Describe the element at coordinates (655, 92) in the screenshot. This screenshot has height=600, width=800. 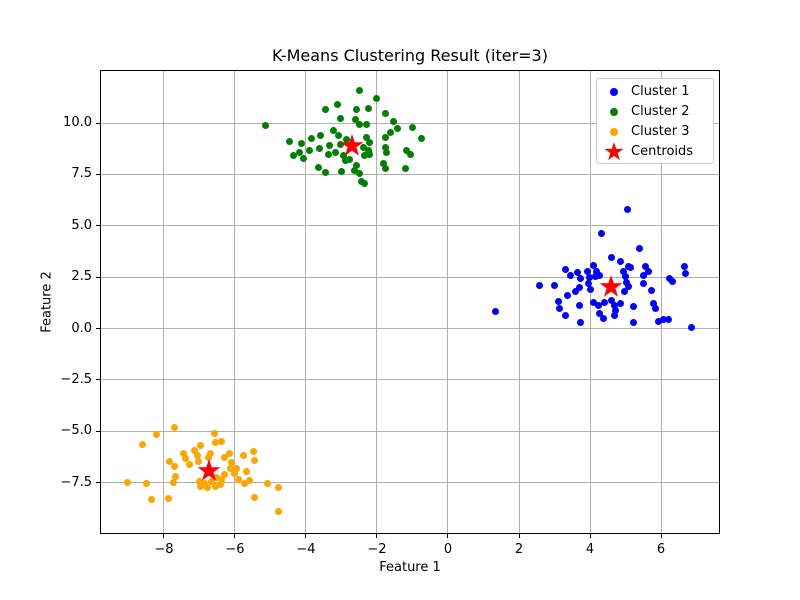
I see `legend-item: Cluster 1` at that location.